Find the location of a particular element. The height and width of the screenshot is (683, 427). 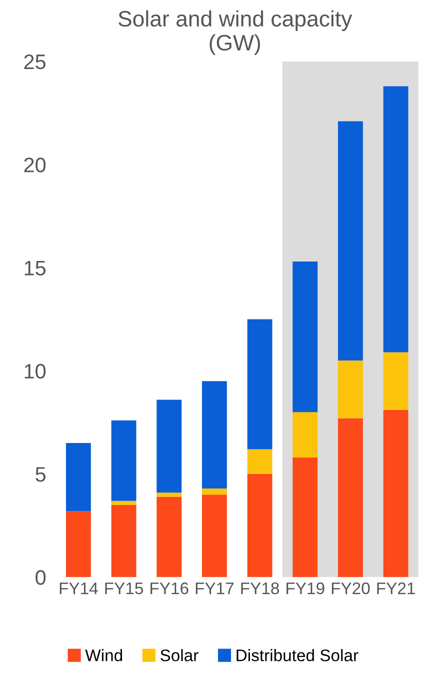

legend-label: Solar is located at coordinates (179, 655).